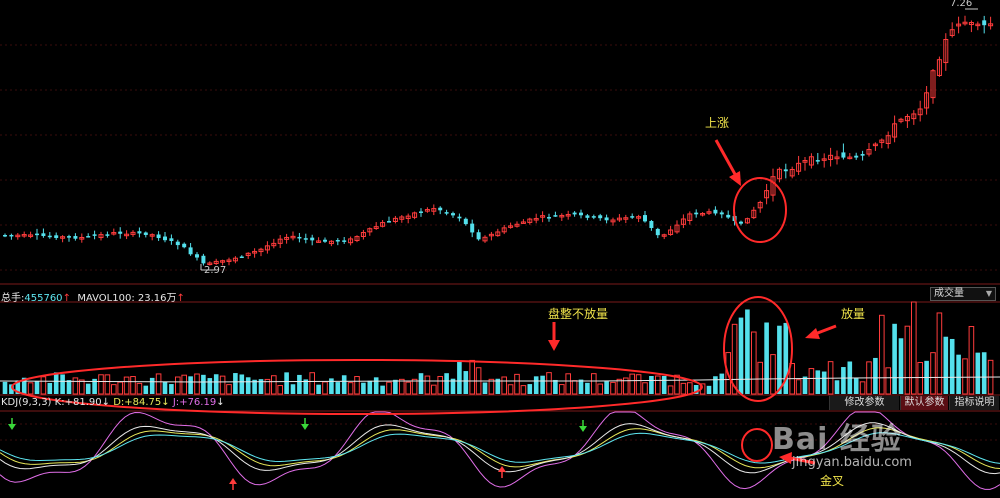 This screenshot has width=1000, height=498. I want to click on indicator-select: 成交量 ▼, so click(963, 294).